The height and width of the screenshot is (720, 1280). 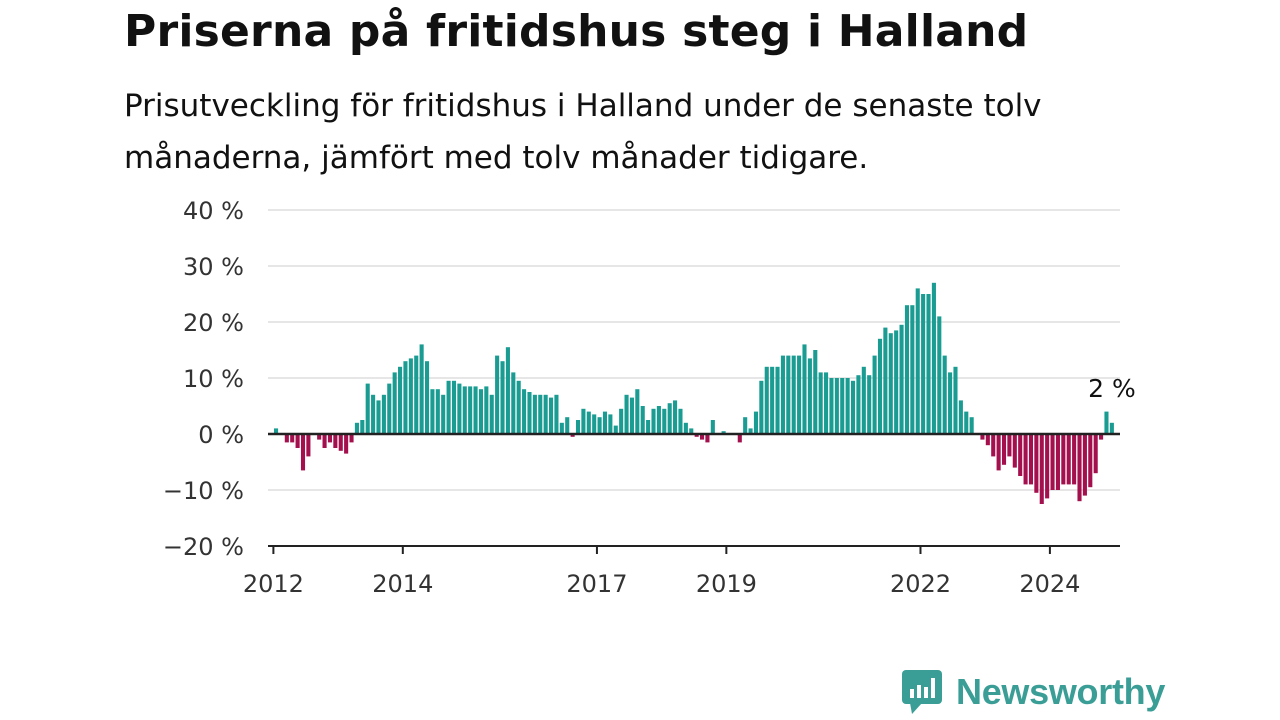 What do you see at coordinates (273, 584) in the screenshot?
I see `x-tick-label: 2012` at bounding box center [273, 584].